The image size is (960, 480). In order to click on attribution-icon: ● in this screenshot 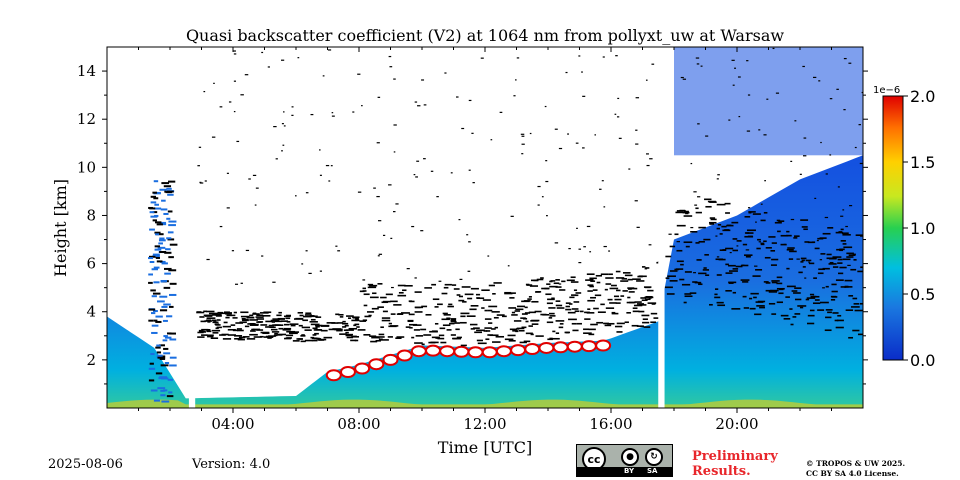, I will do `click(630, 457)`.